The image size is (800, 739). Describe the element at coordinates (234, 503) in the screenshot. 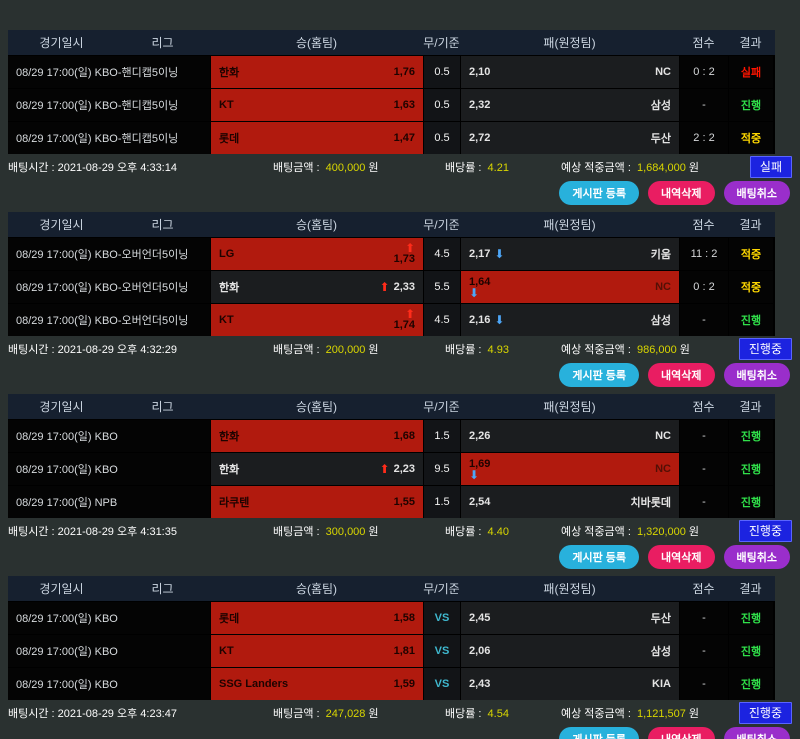

I see `home-team-name: 라쿠텐` at that location.